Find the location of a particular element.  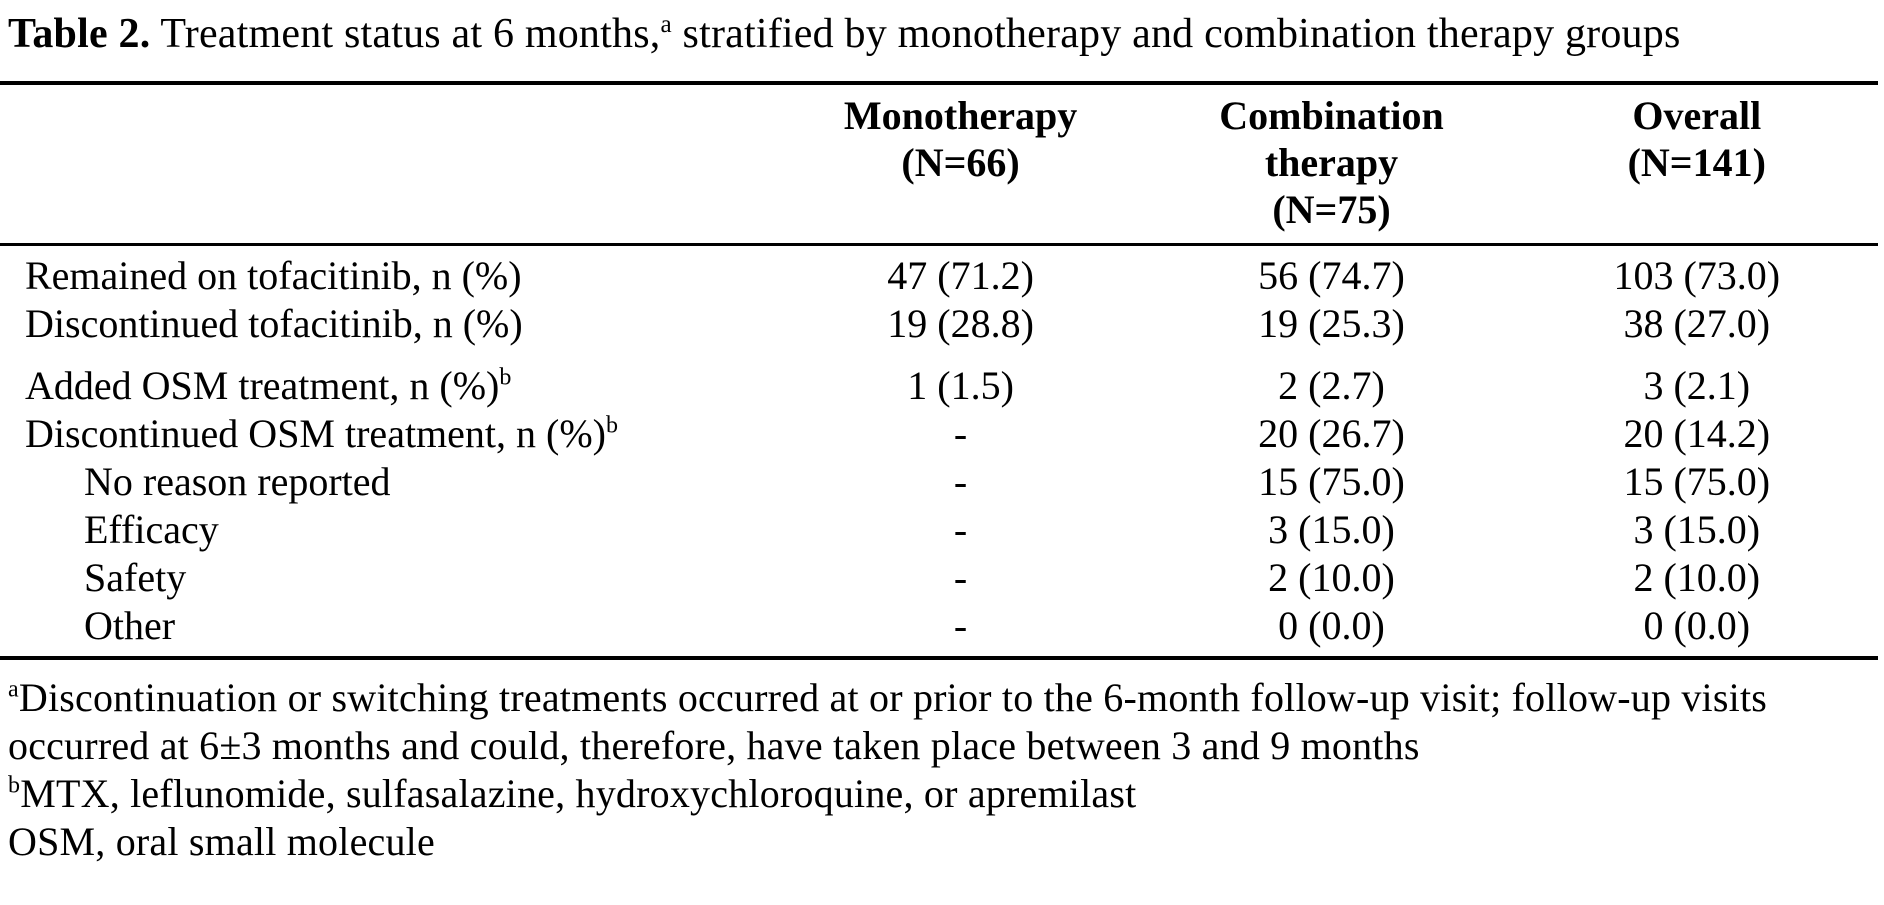

cell-monotherapy: 1 (1.5) is located at coordinates (960, 386).